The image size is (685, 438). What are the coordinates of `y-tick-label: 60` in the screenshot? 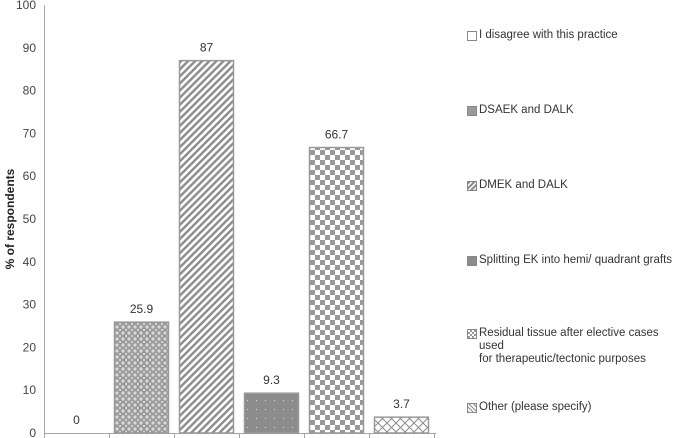 It's located at (30, 176).